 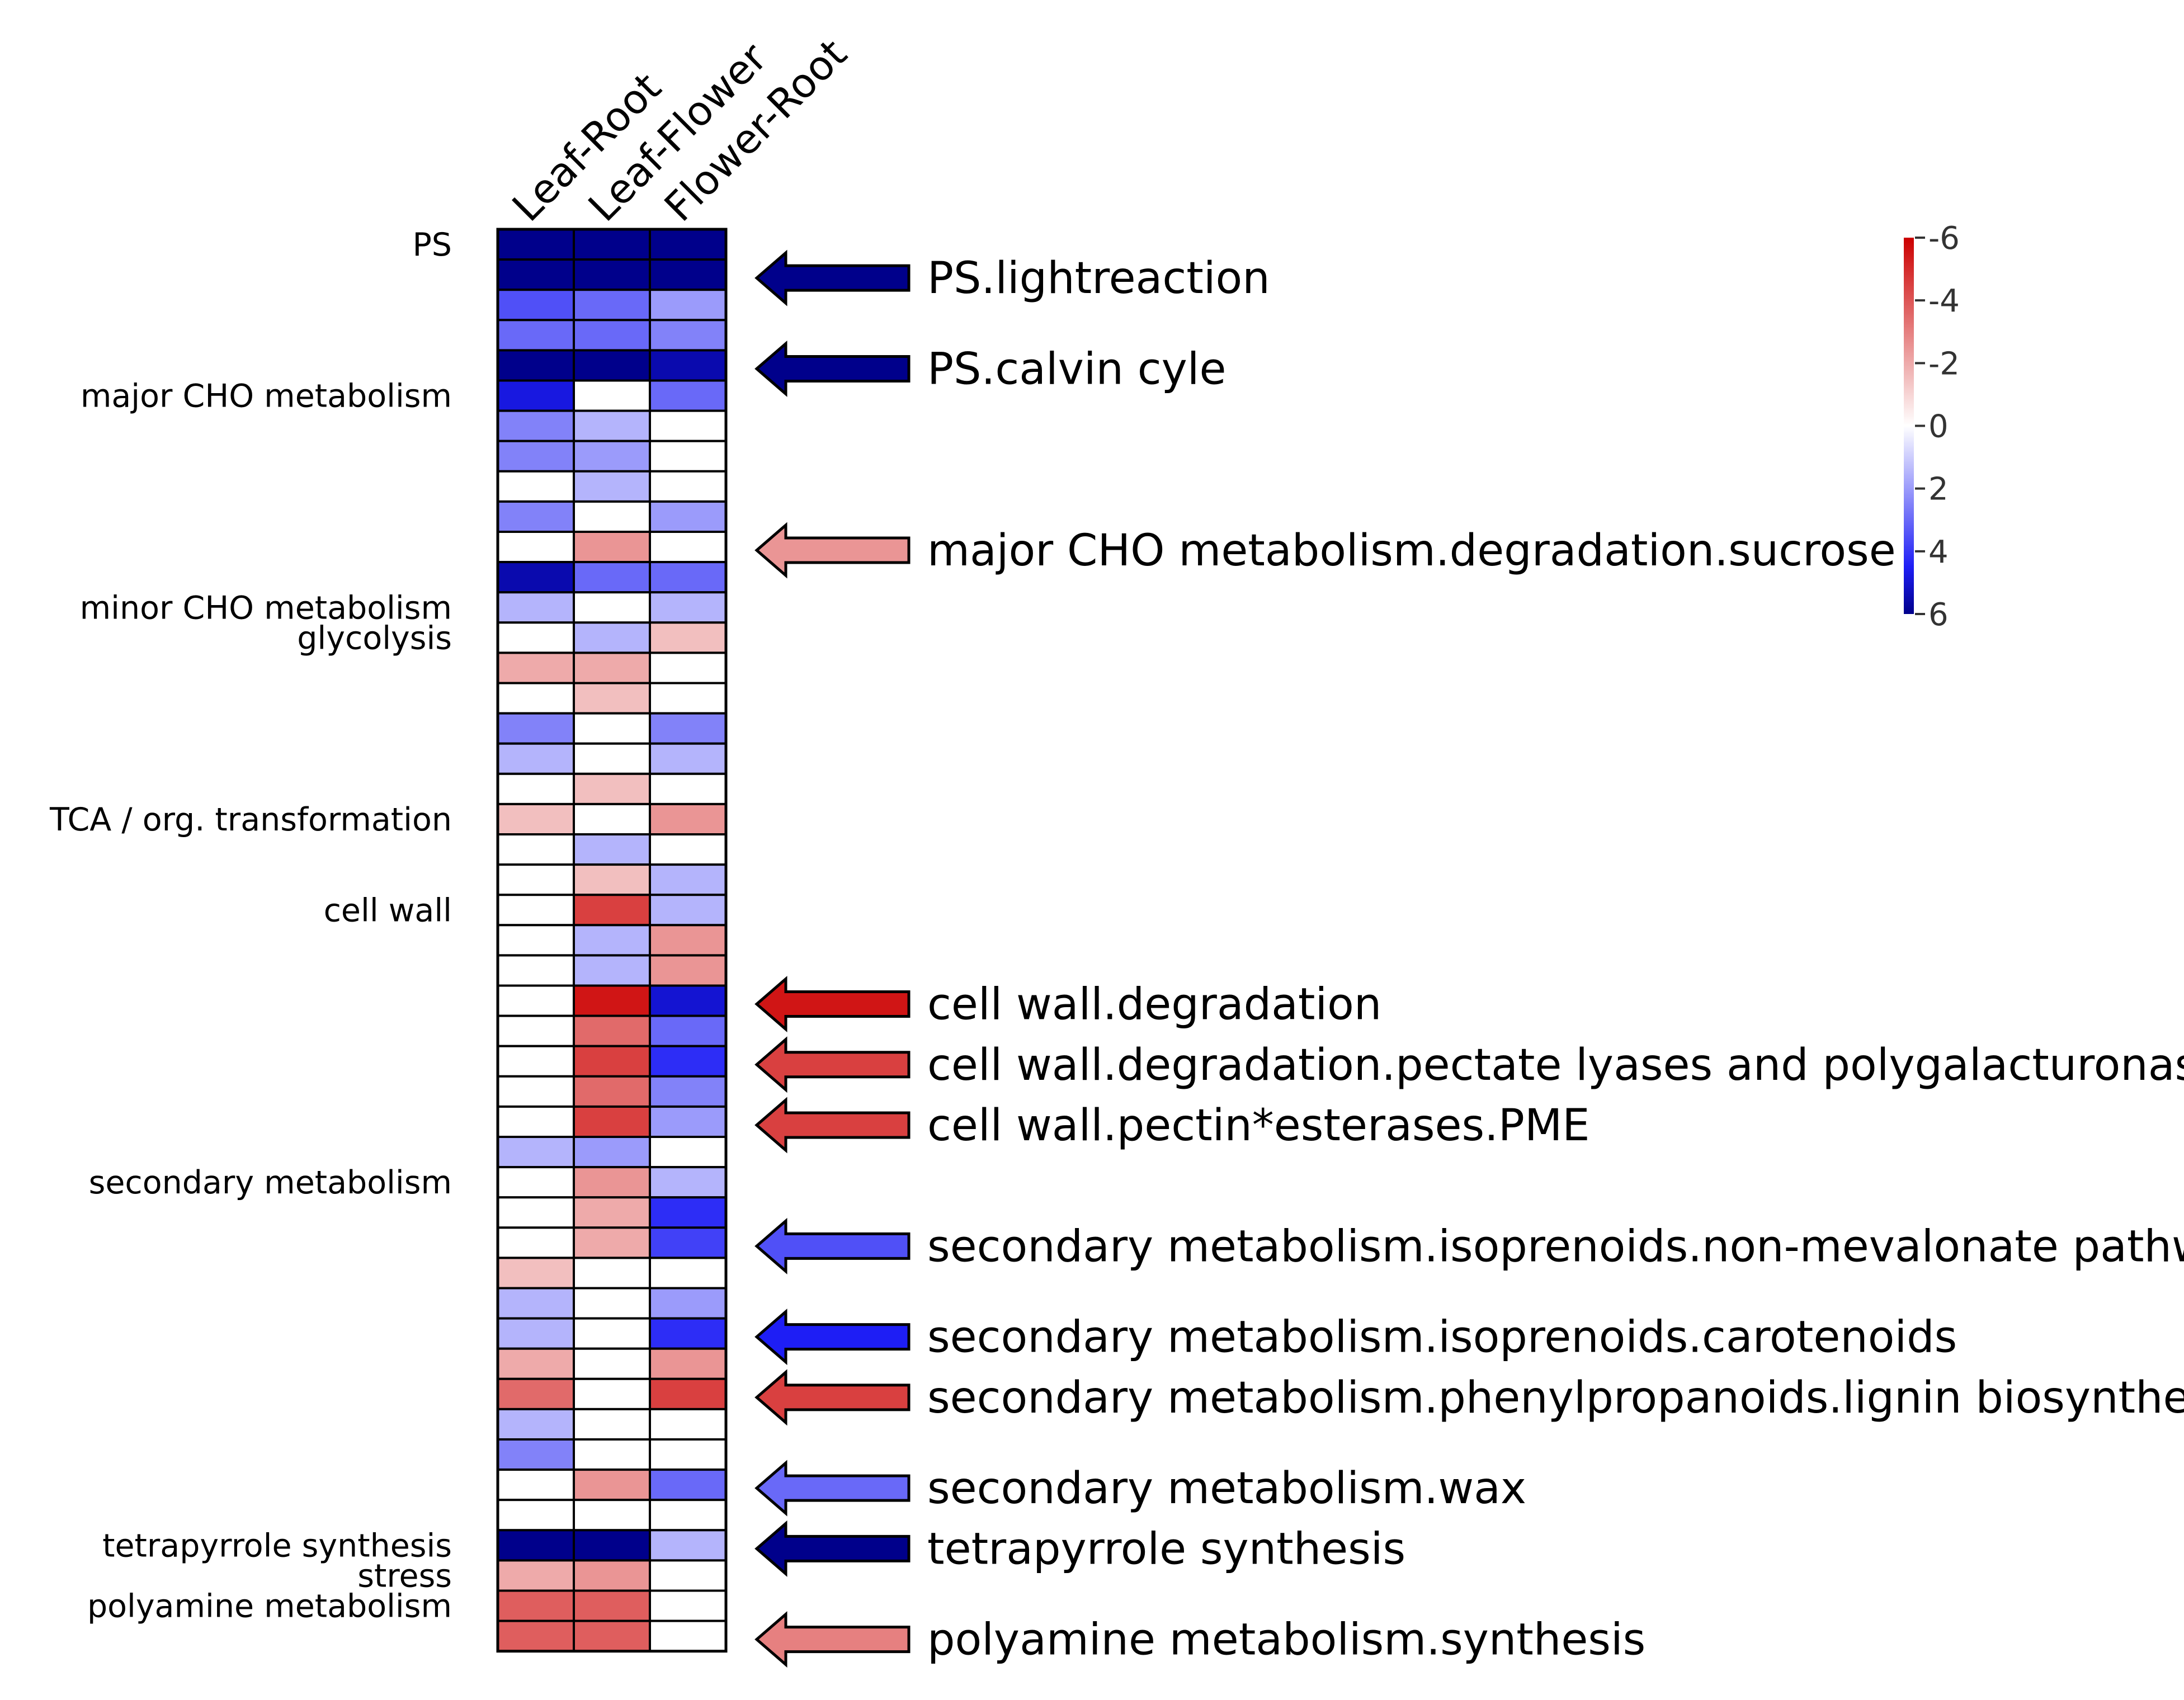 What do you see at coordinates (1076, 369) in the screenshot?
I see `annotation-label: PS.calvin cyle` at bounding box center [1076, 369].